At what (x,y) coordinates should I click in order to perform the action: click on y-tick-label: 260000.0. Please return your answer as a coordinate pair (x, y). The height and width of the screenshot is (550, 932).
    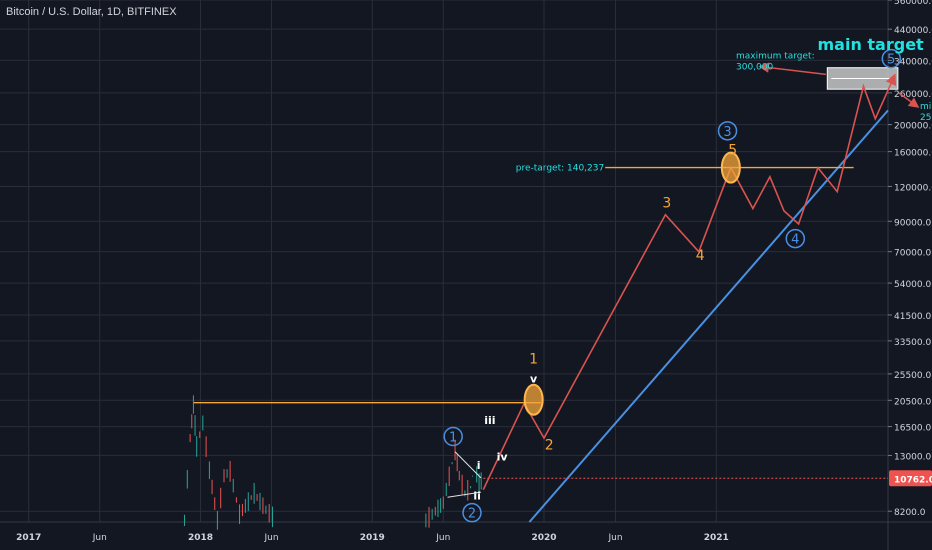
    Looking at the image, I should click on (913, 95).